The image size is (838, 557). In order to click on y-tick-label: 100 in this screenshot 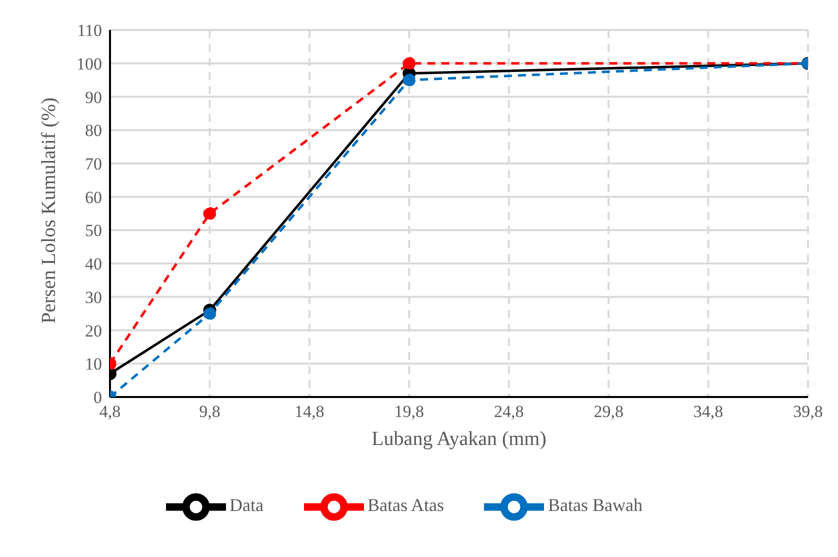, I will do `click(89, 64)`.